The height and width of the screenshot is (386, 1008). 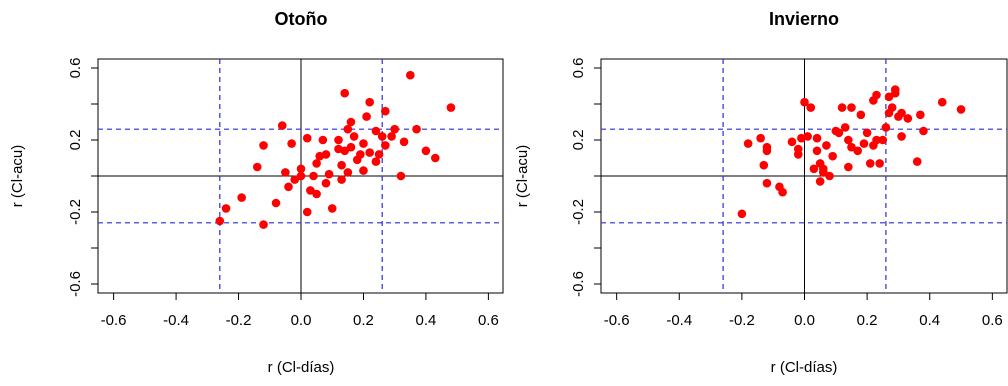 I want to click on x-tick-label: 0.4, so click(x=425, y=320).